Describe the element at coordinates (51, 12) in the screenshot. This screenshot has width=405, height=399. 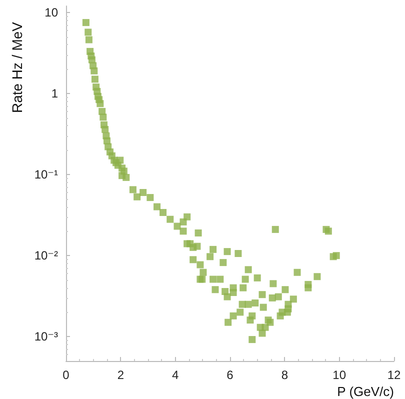
I see `y-tick-label: 10` at that location.